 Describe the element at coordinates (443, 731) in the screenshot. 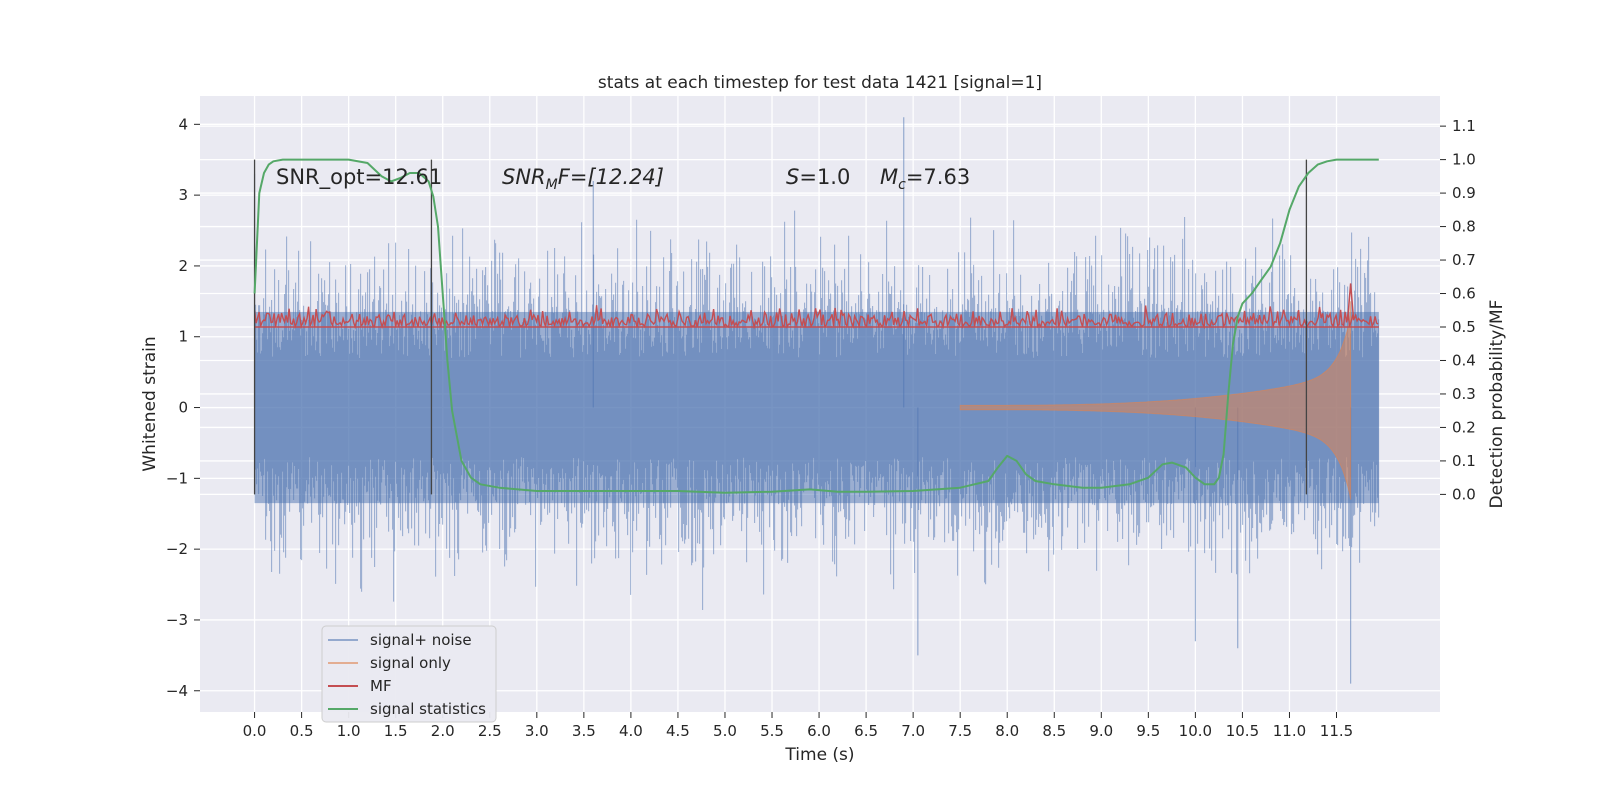

I see `x-tick-label: 2.0` at that location.